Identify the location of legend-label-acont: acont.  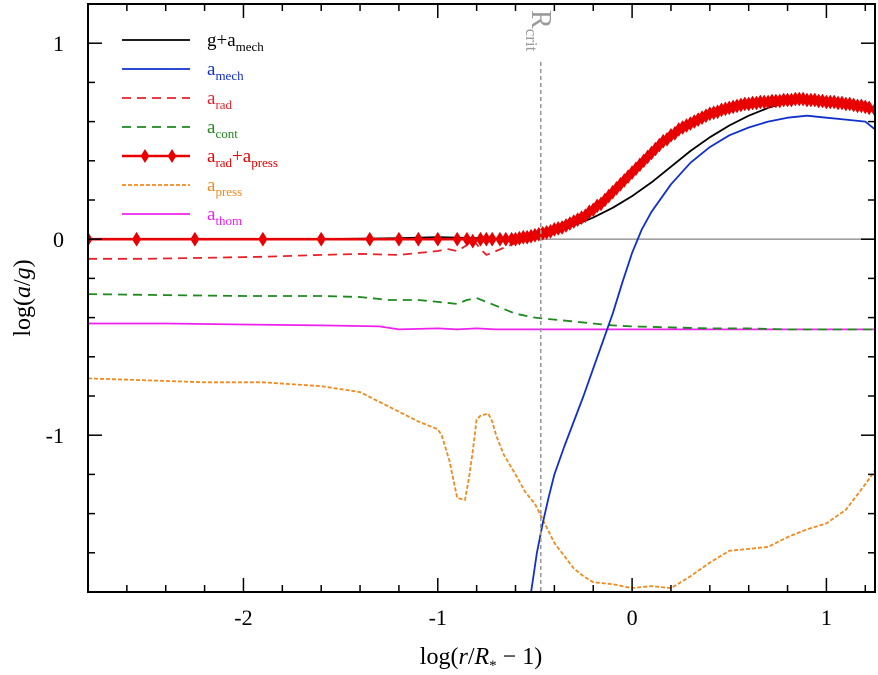
(222, 129).